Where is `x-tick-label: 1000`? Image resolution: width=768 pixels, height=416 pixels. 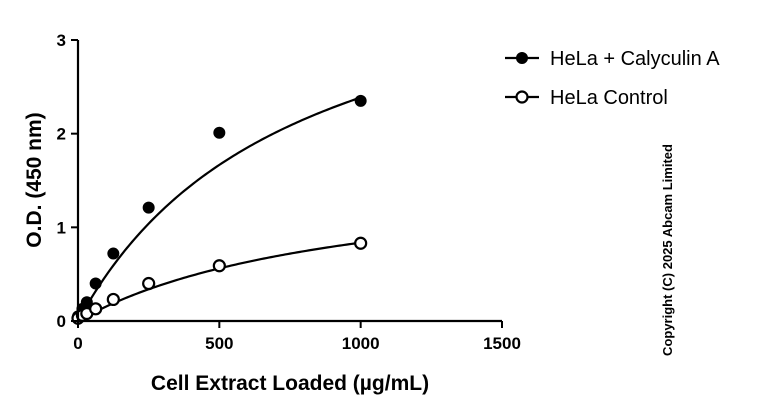
x-tick-label: 1000 is located at coordinates (361, 343).